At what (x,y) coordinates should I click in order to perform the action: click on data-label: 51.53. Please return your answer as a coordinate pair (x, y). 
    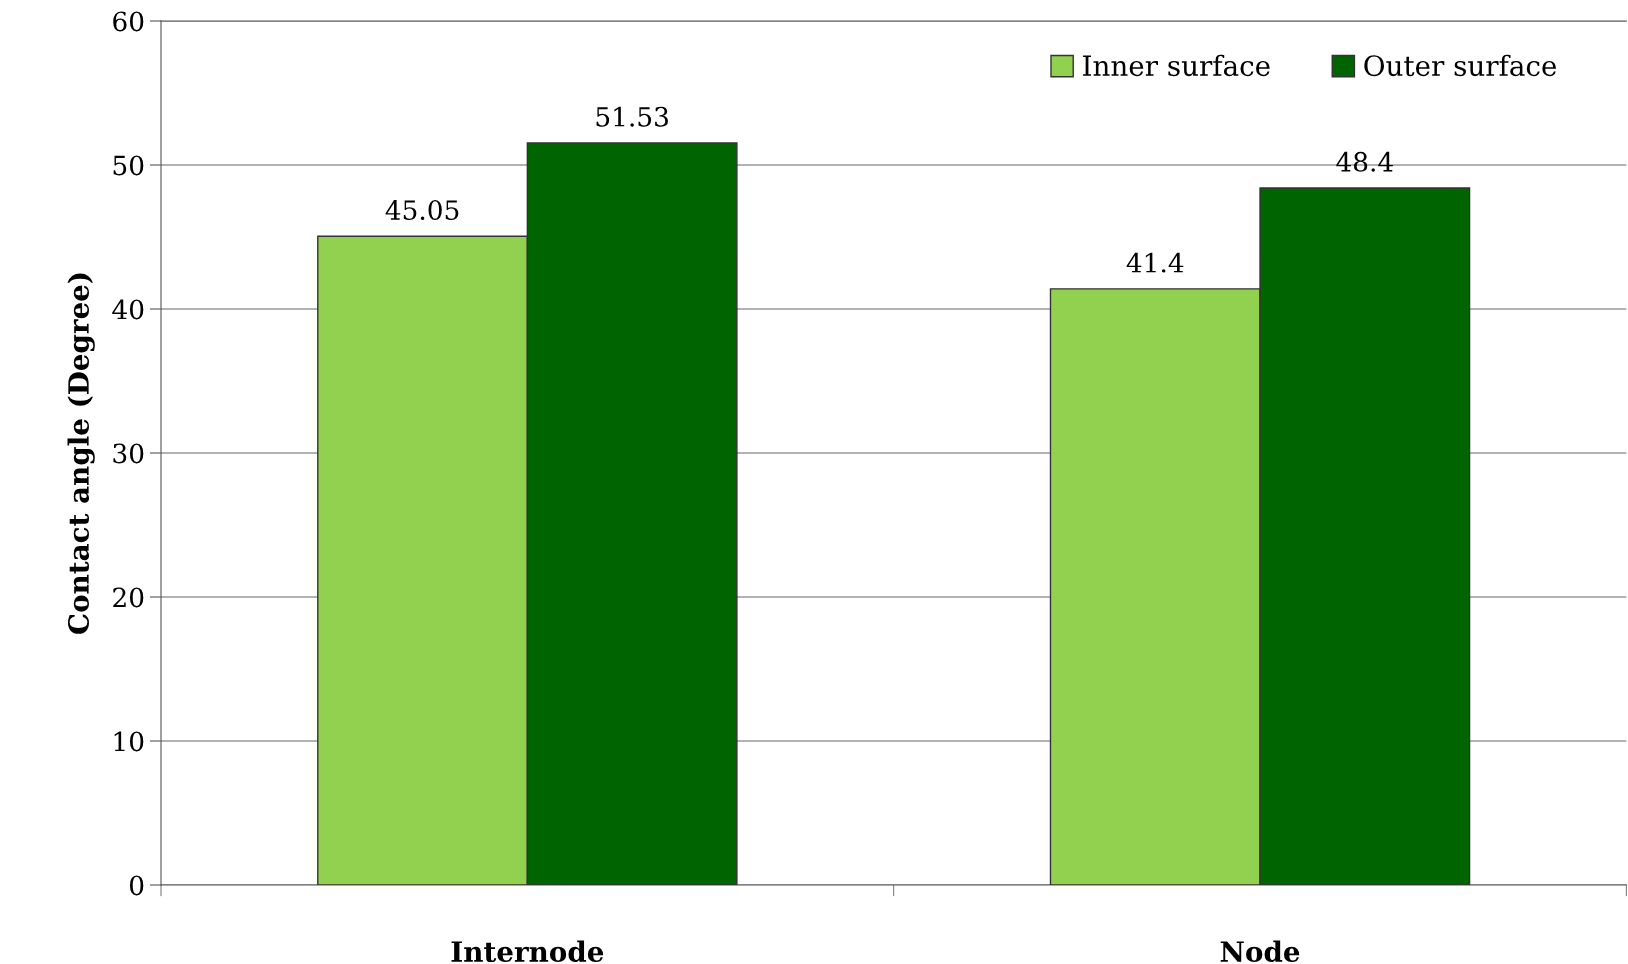
    Looking at the image, I should click on (632, 116).